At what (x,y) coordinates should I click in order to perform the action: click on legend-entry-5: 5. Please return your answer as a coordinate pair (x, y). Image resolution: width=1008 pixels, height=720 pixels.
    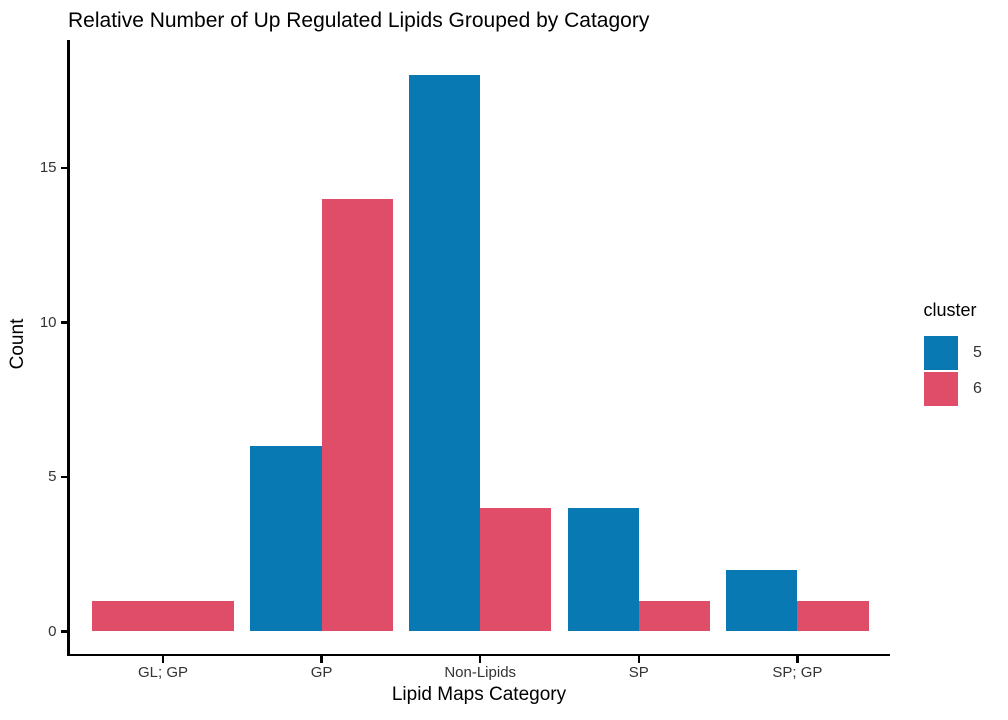
    Looking at the image, I should click on (961, 353).